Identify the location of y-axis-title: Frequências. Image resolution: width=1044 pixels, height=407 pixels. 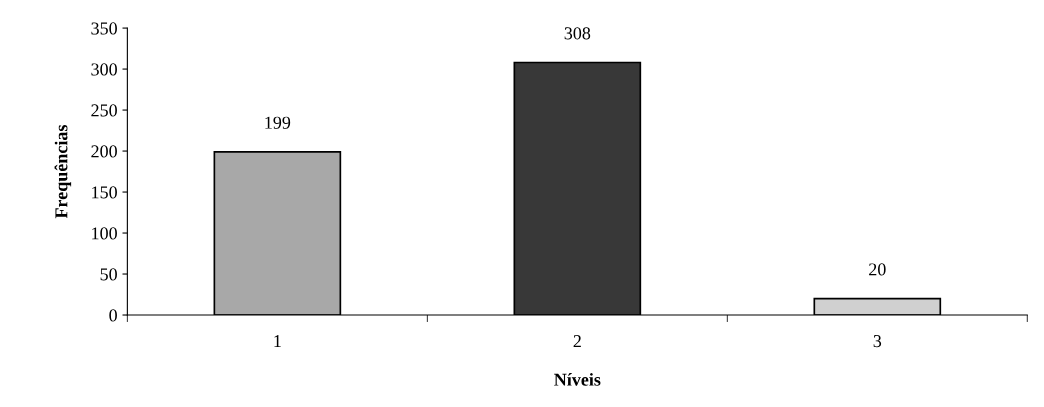
(63, 172).